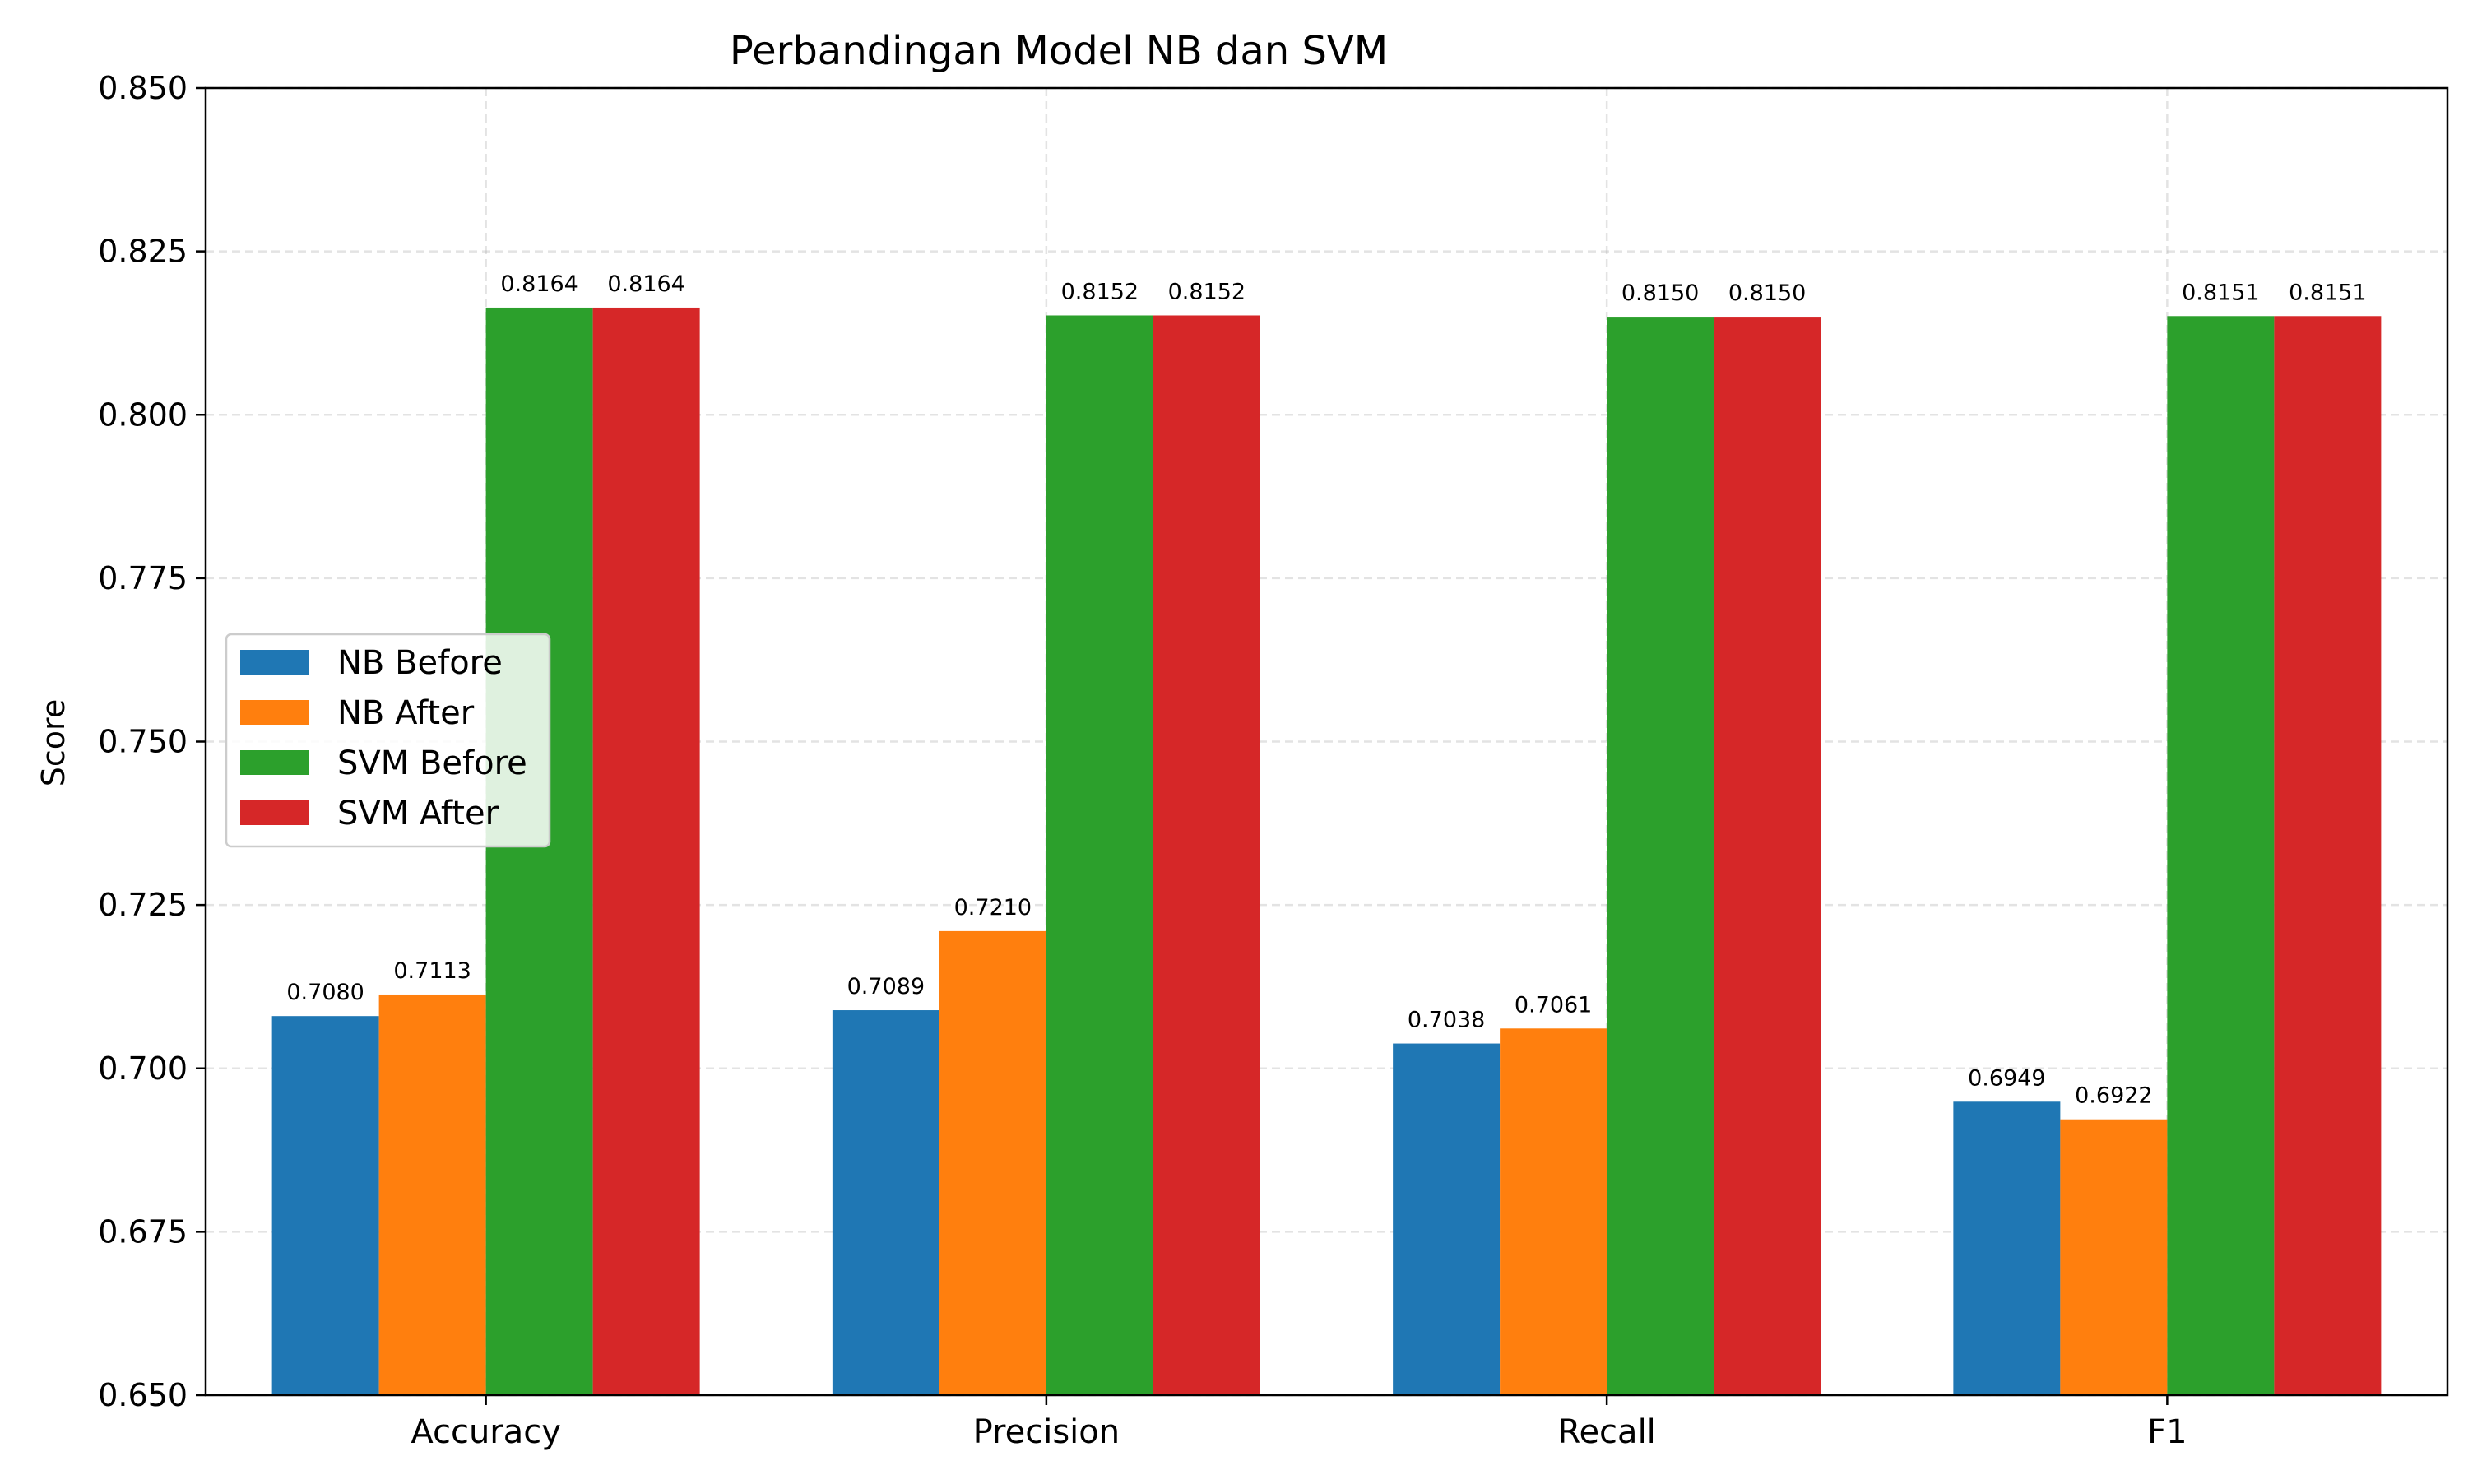 The image size is (2468, 1484). I want to click on y-tick-label: 0.775, so click(143, 578).